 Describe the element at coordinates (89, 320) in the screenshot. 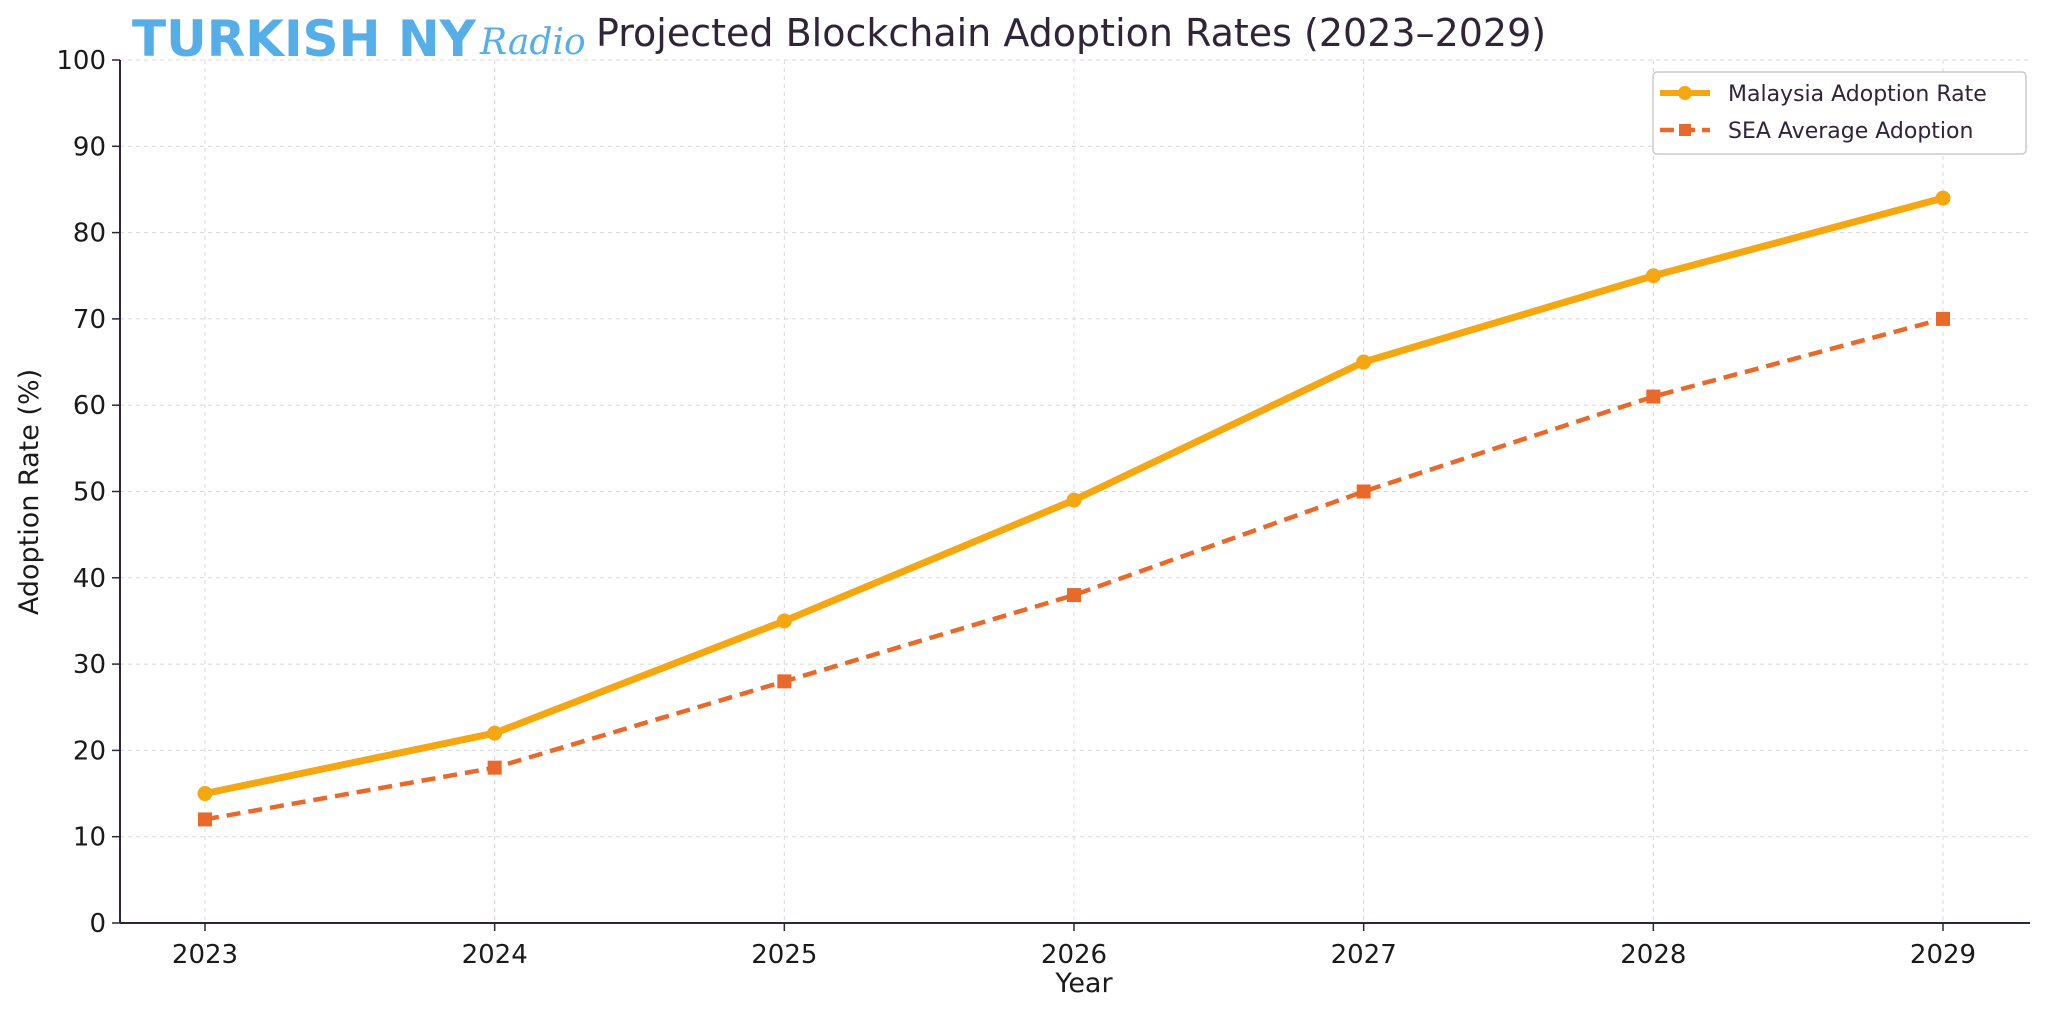

I see `y-tick-label: 70` at that location.